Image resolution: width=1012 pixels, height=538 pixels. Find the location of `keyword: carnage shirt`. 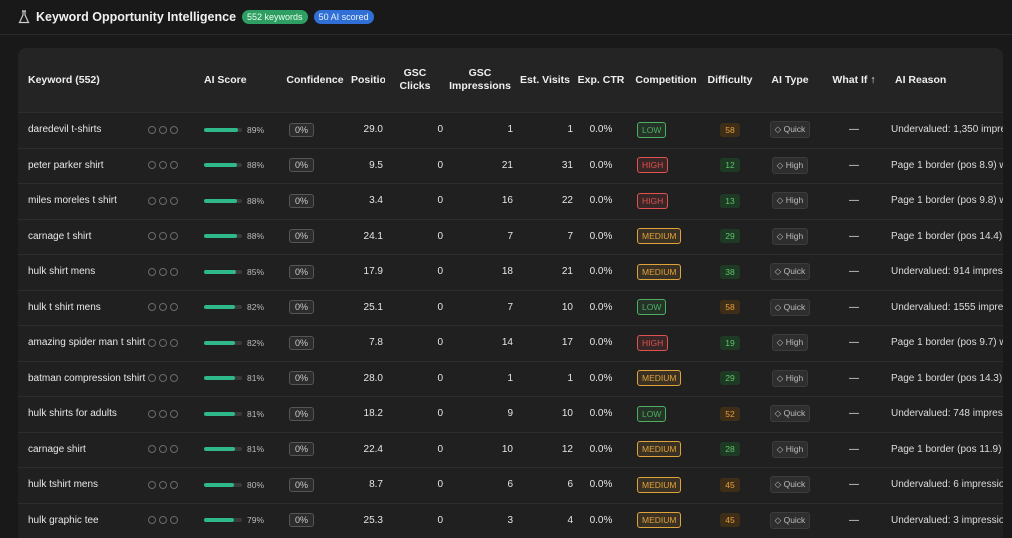

keyword: carnage shirt is located at coordinates (82, 449).